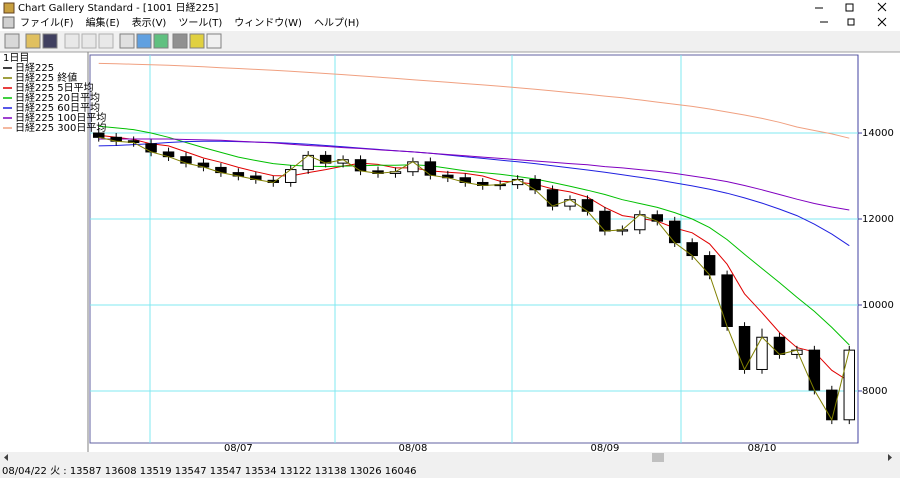 The image size is (900, 478). Describe the element at coordinates (238, 448) in the screenshot. I see `x-tick-label: 08/07` at that location.